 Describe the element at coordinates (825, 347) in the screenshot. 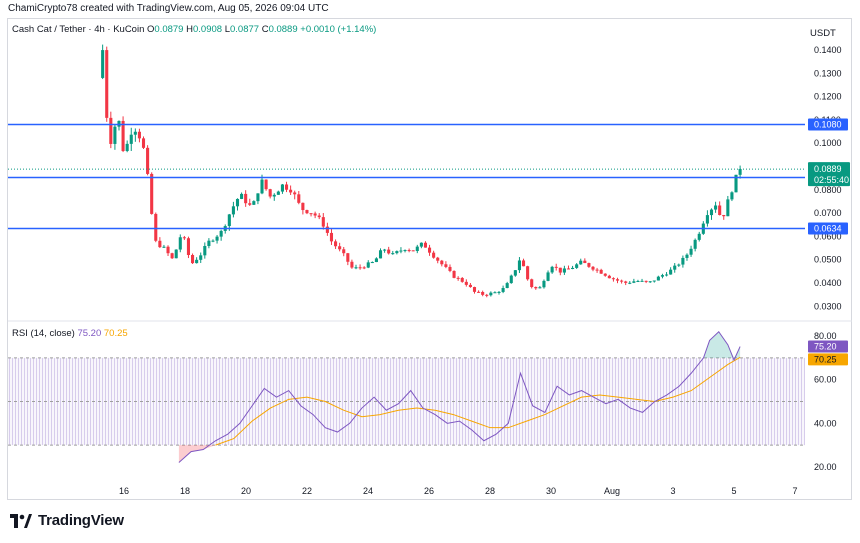

I see `rsi-value-tag-label: 75.20` at that location.